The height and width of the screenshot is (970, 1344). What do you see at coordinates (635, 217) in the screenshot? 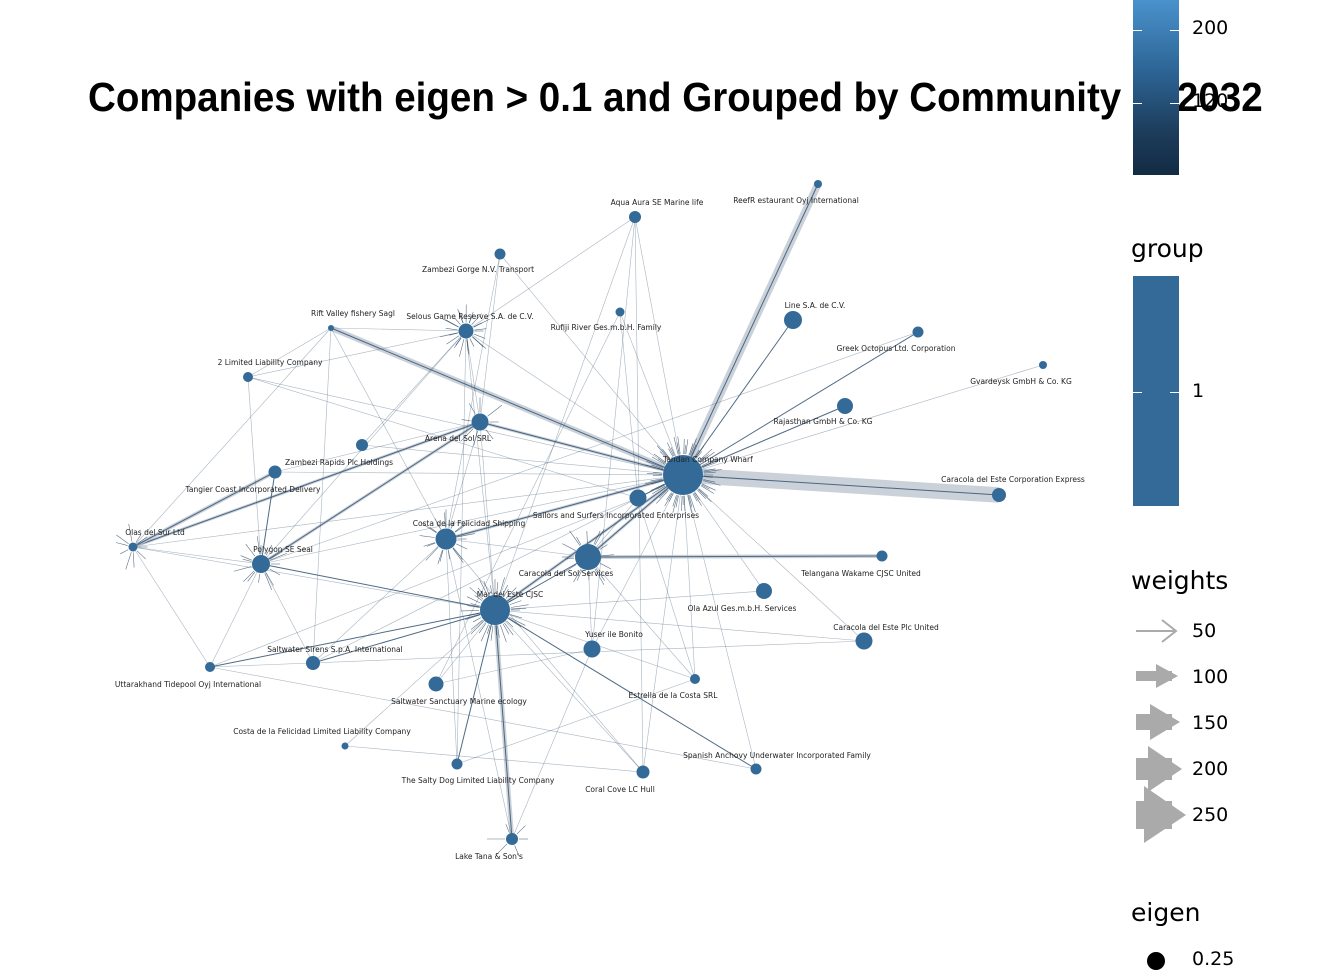
I see `node-aqua` at bounding box center [635, 217].